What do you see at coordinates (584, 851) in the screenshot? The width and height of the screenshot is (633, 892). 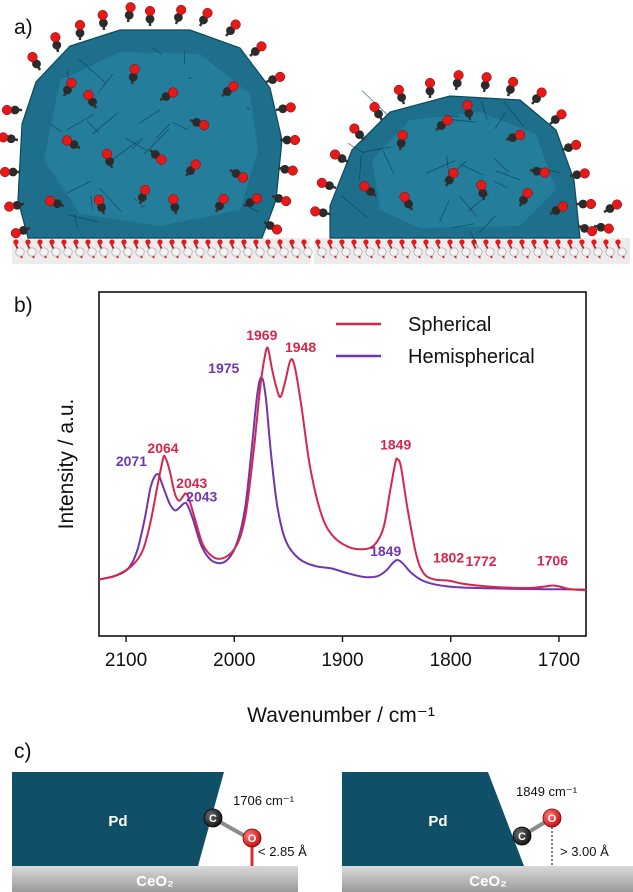 I see `distance-right: > 3.00 Å` at bounding box center [584, 851].